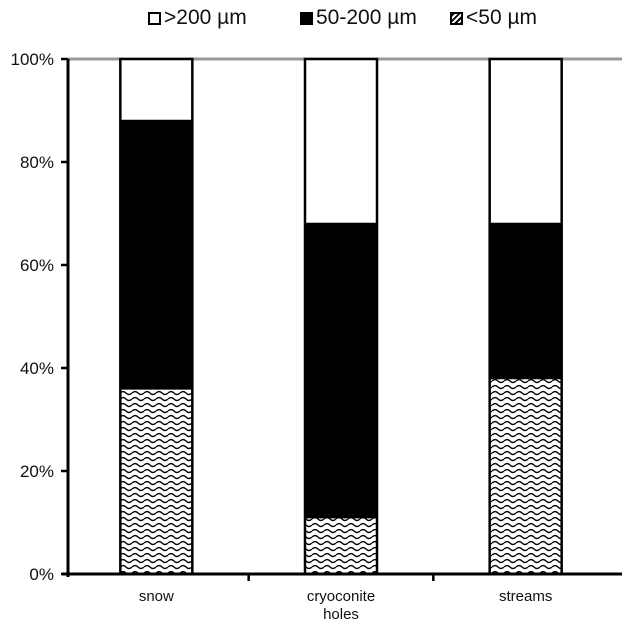  Describe the element at coordinates (37, 471) in the screenshot. I see `y-tick-label-1: 20%` at that location.